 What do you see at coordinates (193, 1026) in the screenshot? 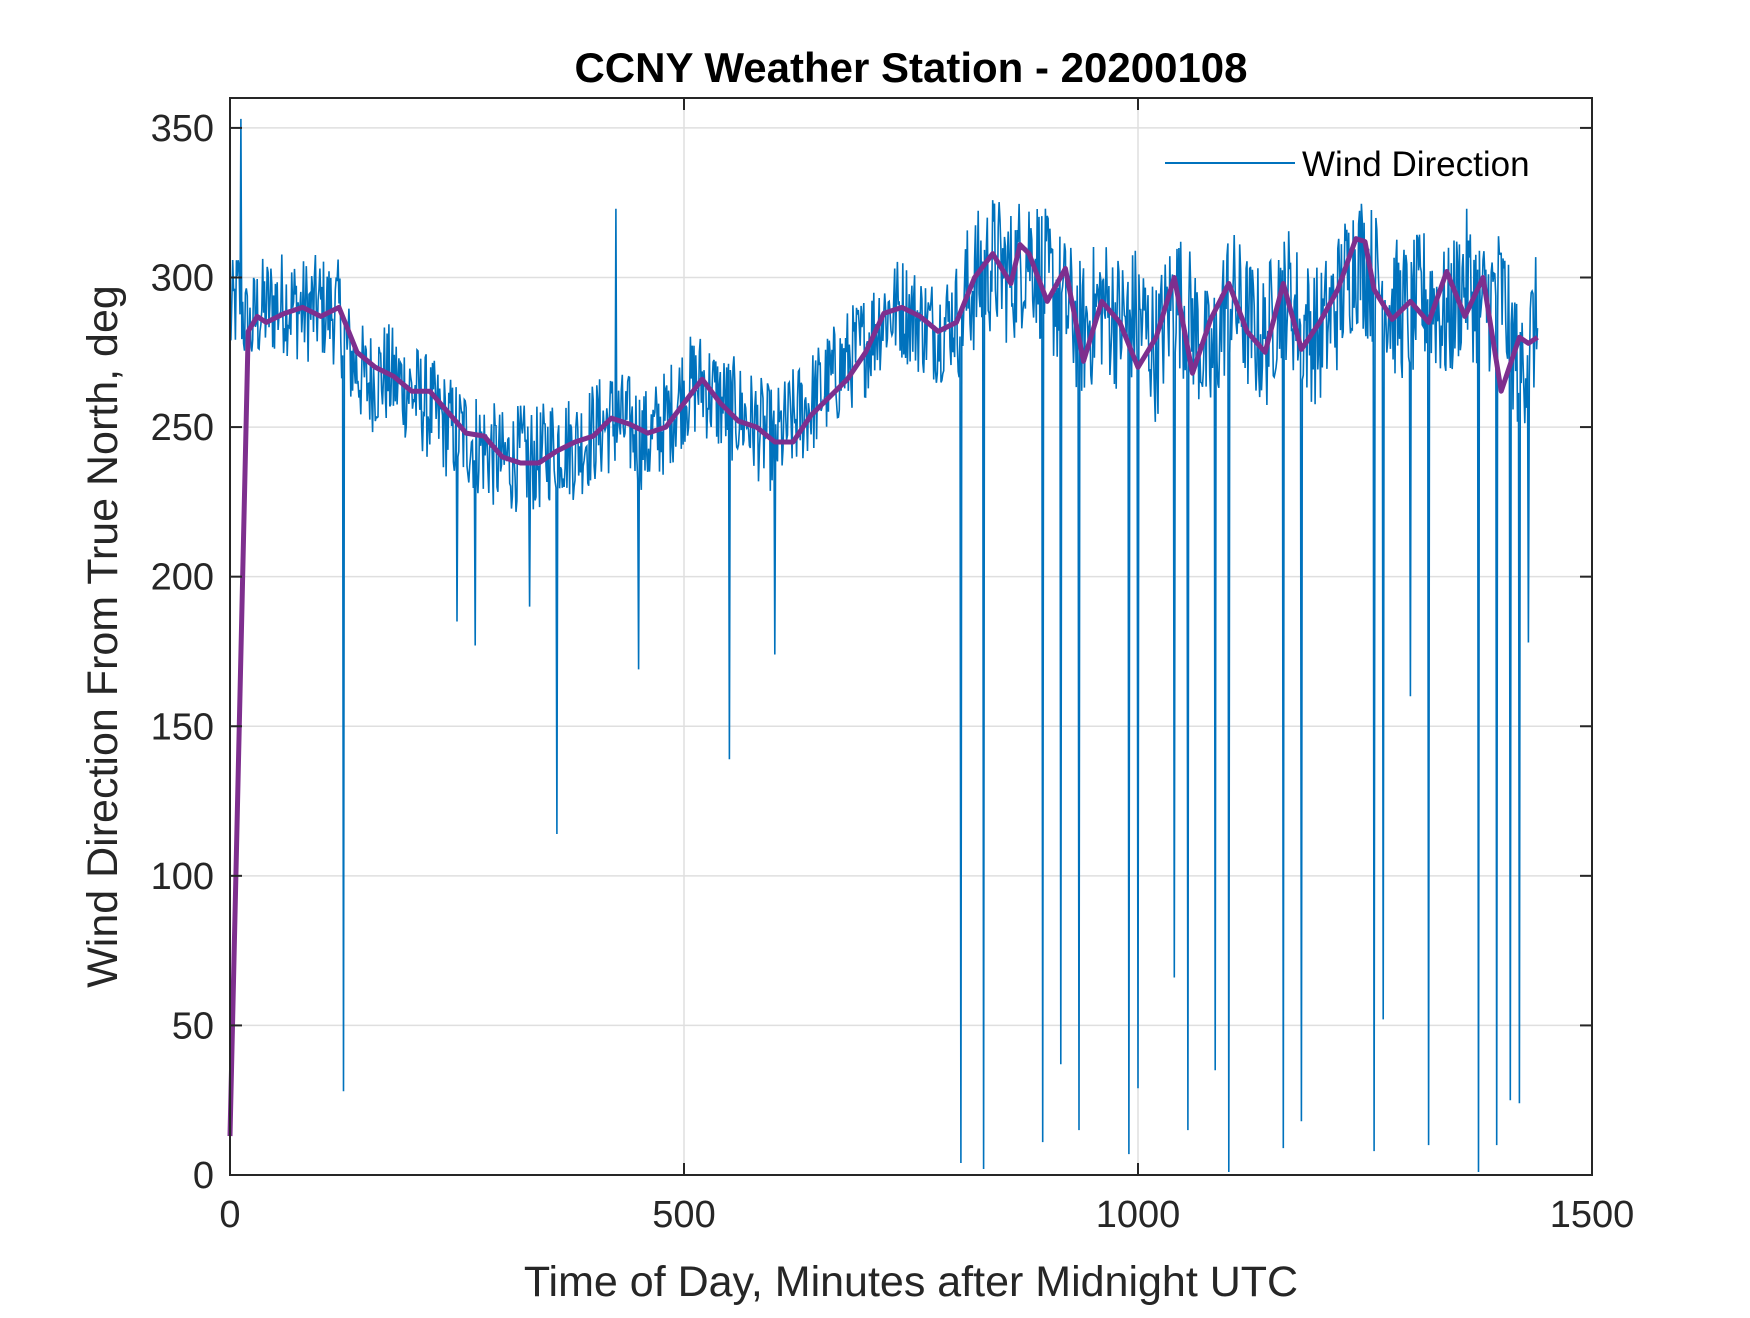
I see `y-tick-label: 50` at bounding box center [193, 1026].